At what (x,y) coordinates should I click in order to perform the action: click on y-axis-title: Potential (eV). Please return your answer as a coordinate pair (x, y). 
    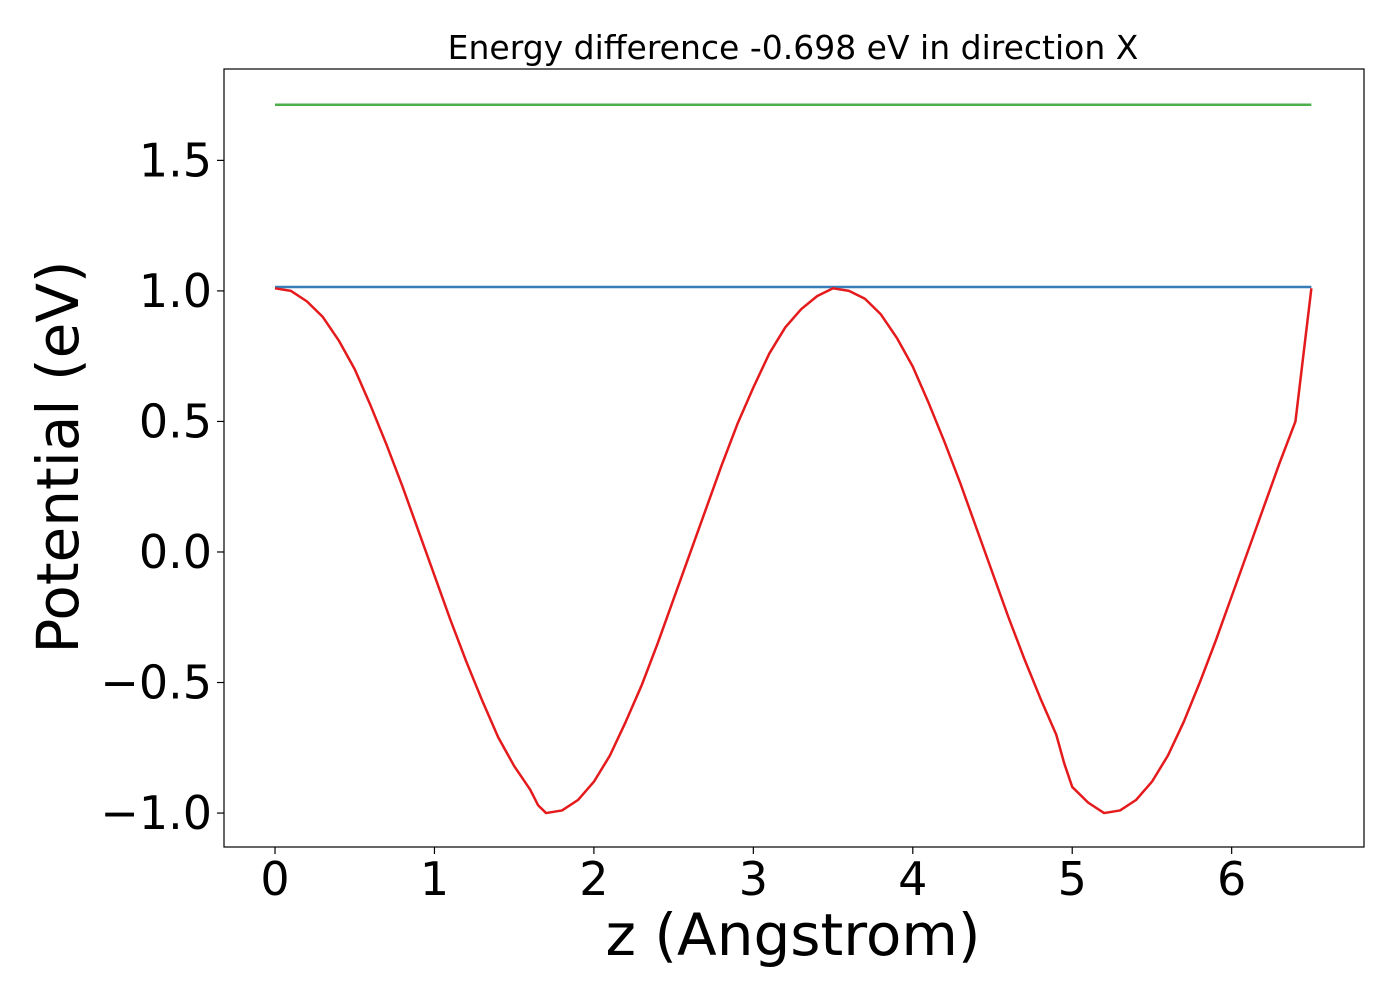
    Looking at the image, I should click on (58, 456).